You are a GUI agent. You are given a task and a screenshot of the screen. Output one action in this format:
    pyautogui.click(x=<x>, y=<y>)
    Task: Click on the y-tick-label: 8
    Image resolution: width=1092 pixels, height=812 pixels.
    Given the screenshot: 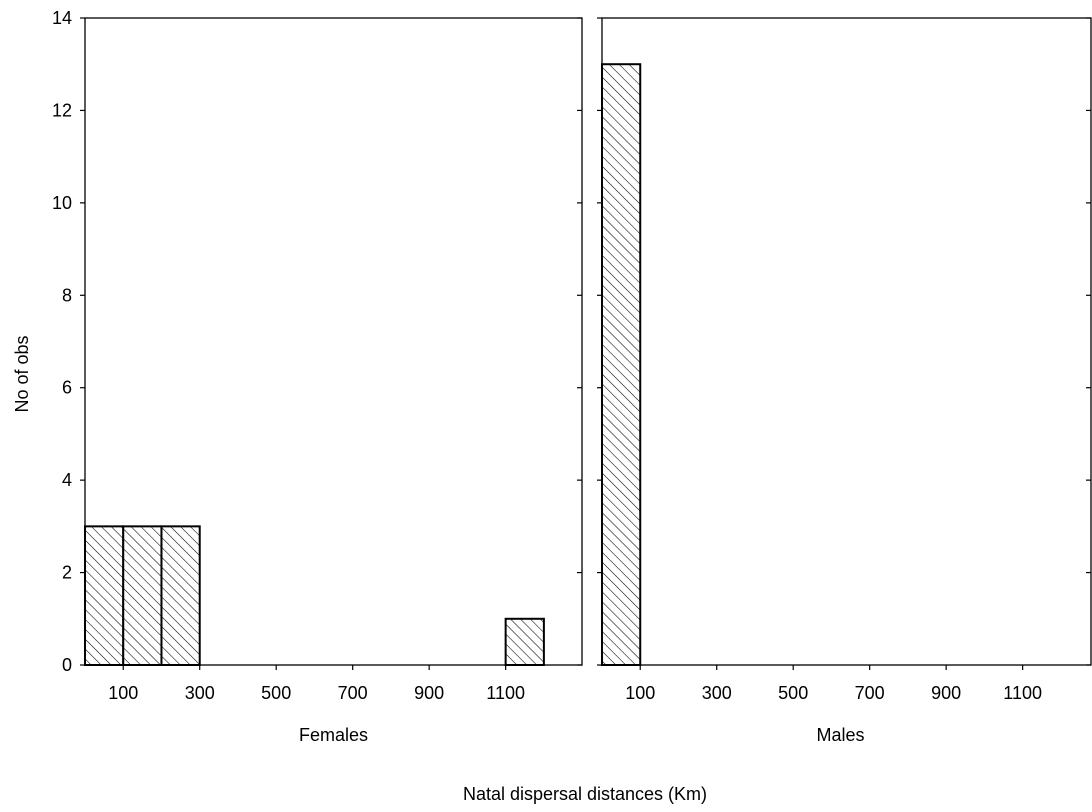 What is the action you would take?
    pyautogui.click(x=67, y=295)
    